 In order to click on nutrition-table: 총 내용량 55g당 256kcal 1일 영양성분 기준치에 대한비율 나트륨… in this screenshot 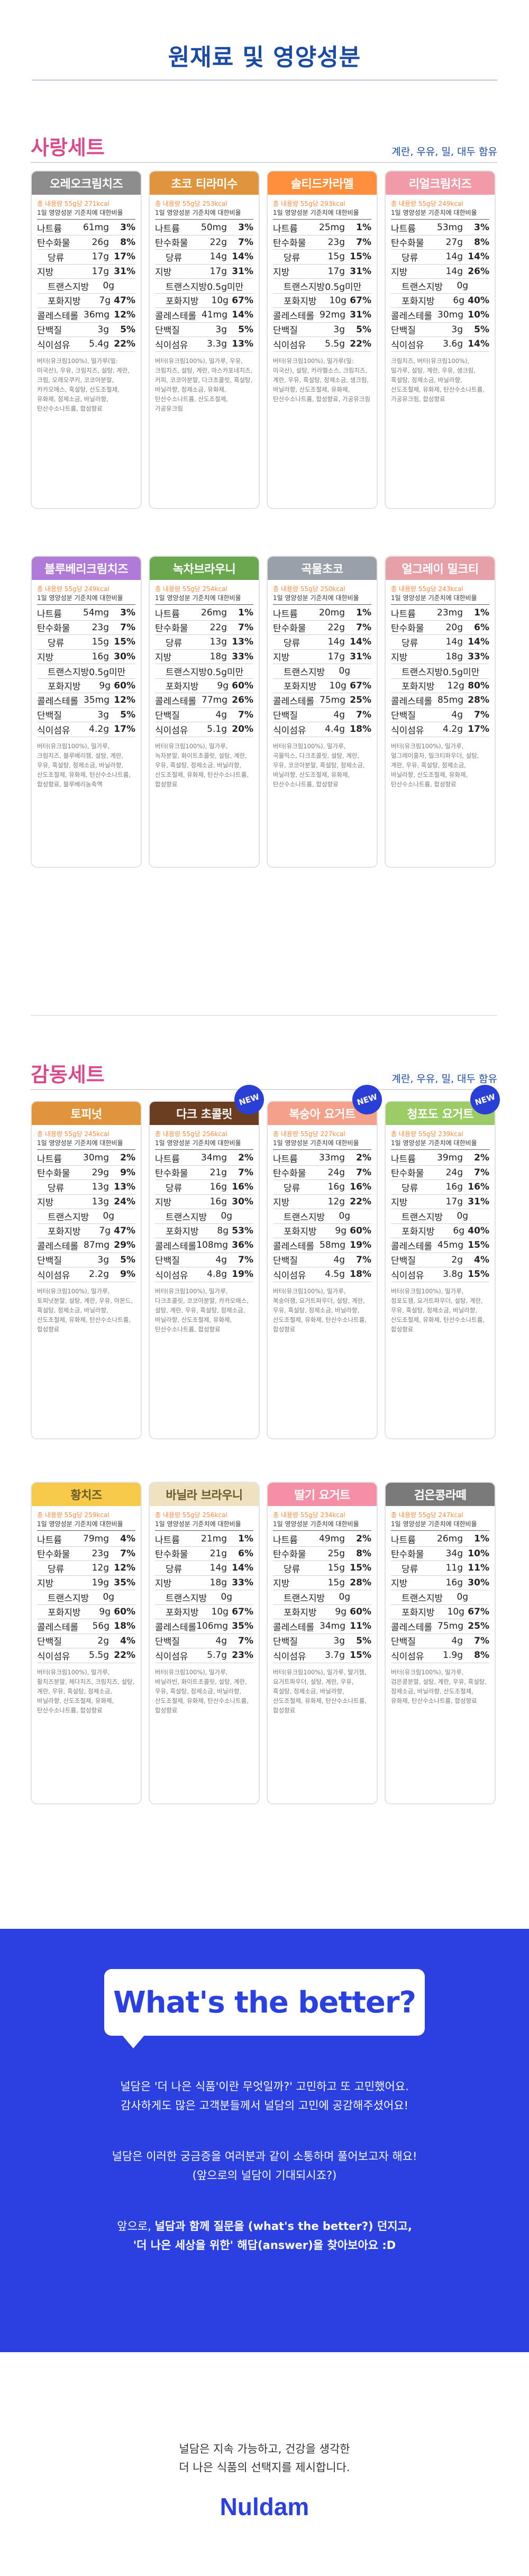, I will do `click(204, 1613)`.